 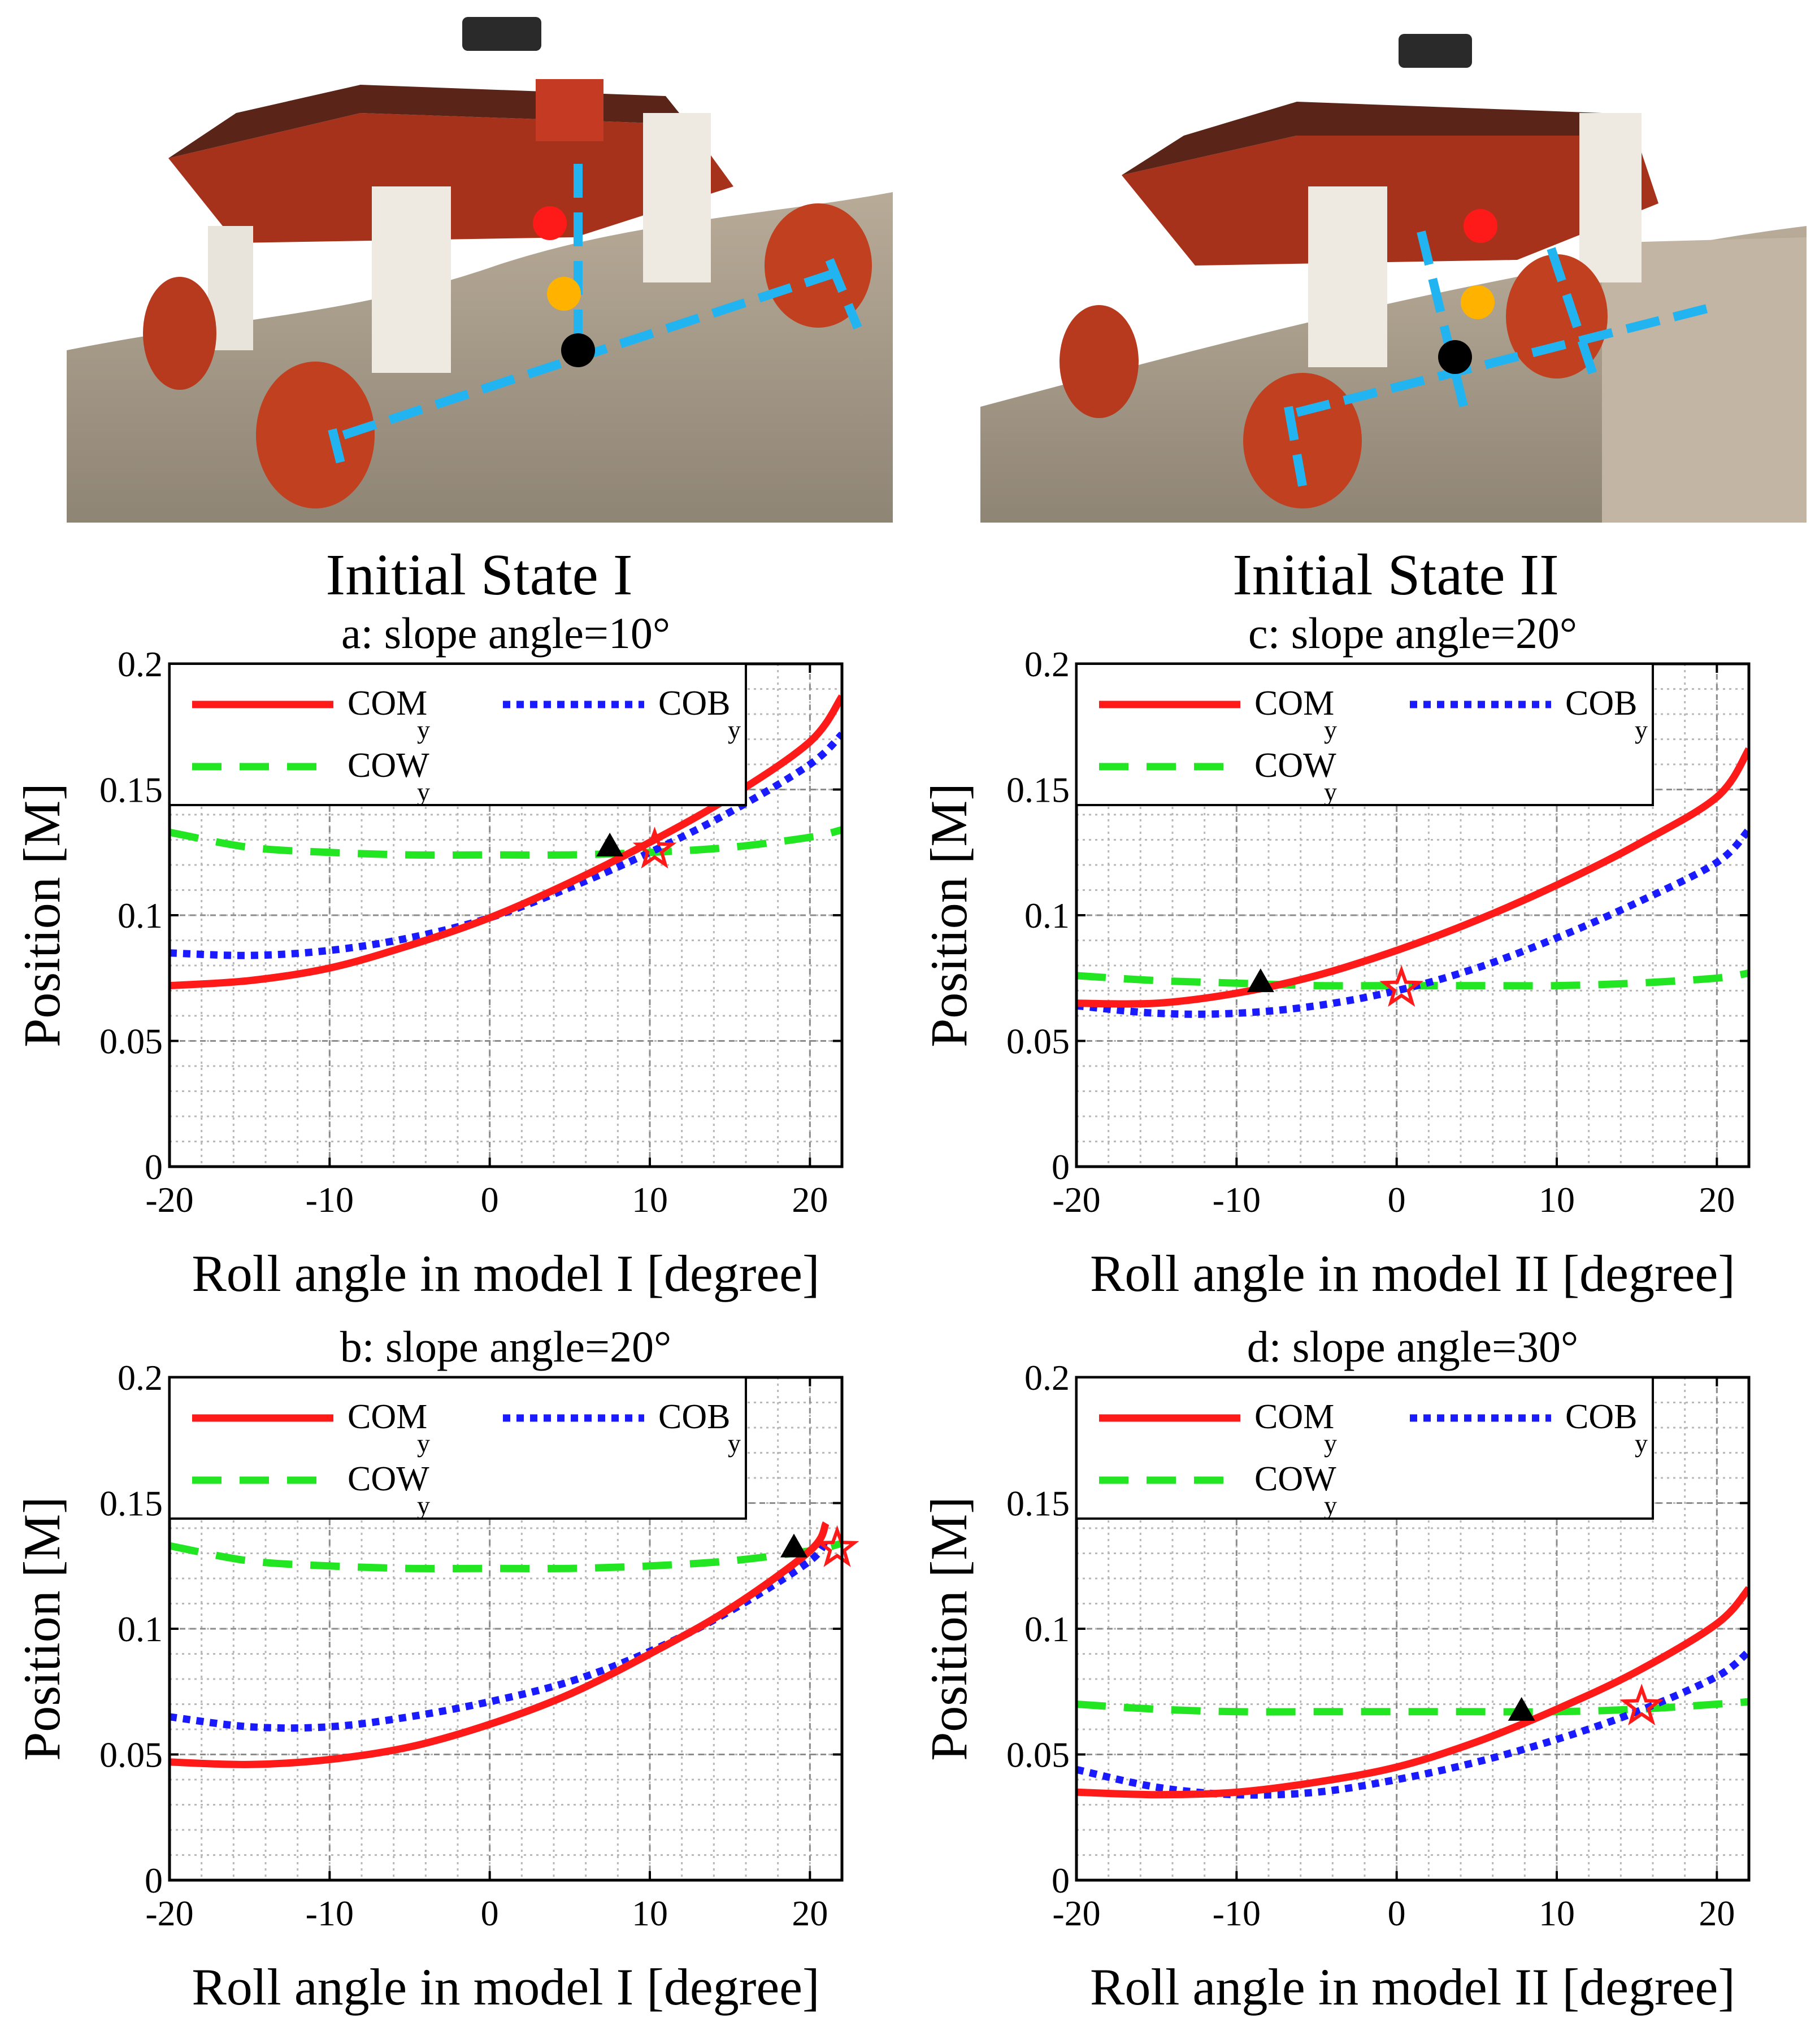 I want to click on chart-title: b: slope angle=20°, so click(x=506, y=1347).